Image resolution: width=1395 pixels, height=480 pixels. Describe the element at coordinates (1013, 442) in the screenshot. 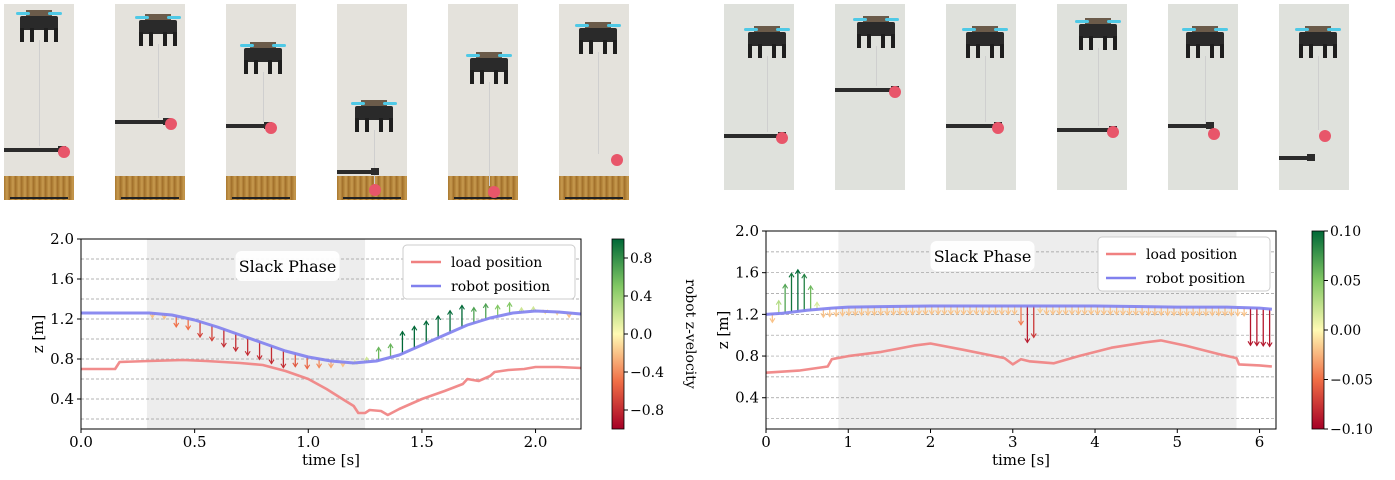

I see `x-tick-label: 3` at that location.